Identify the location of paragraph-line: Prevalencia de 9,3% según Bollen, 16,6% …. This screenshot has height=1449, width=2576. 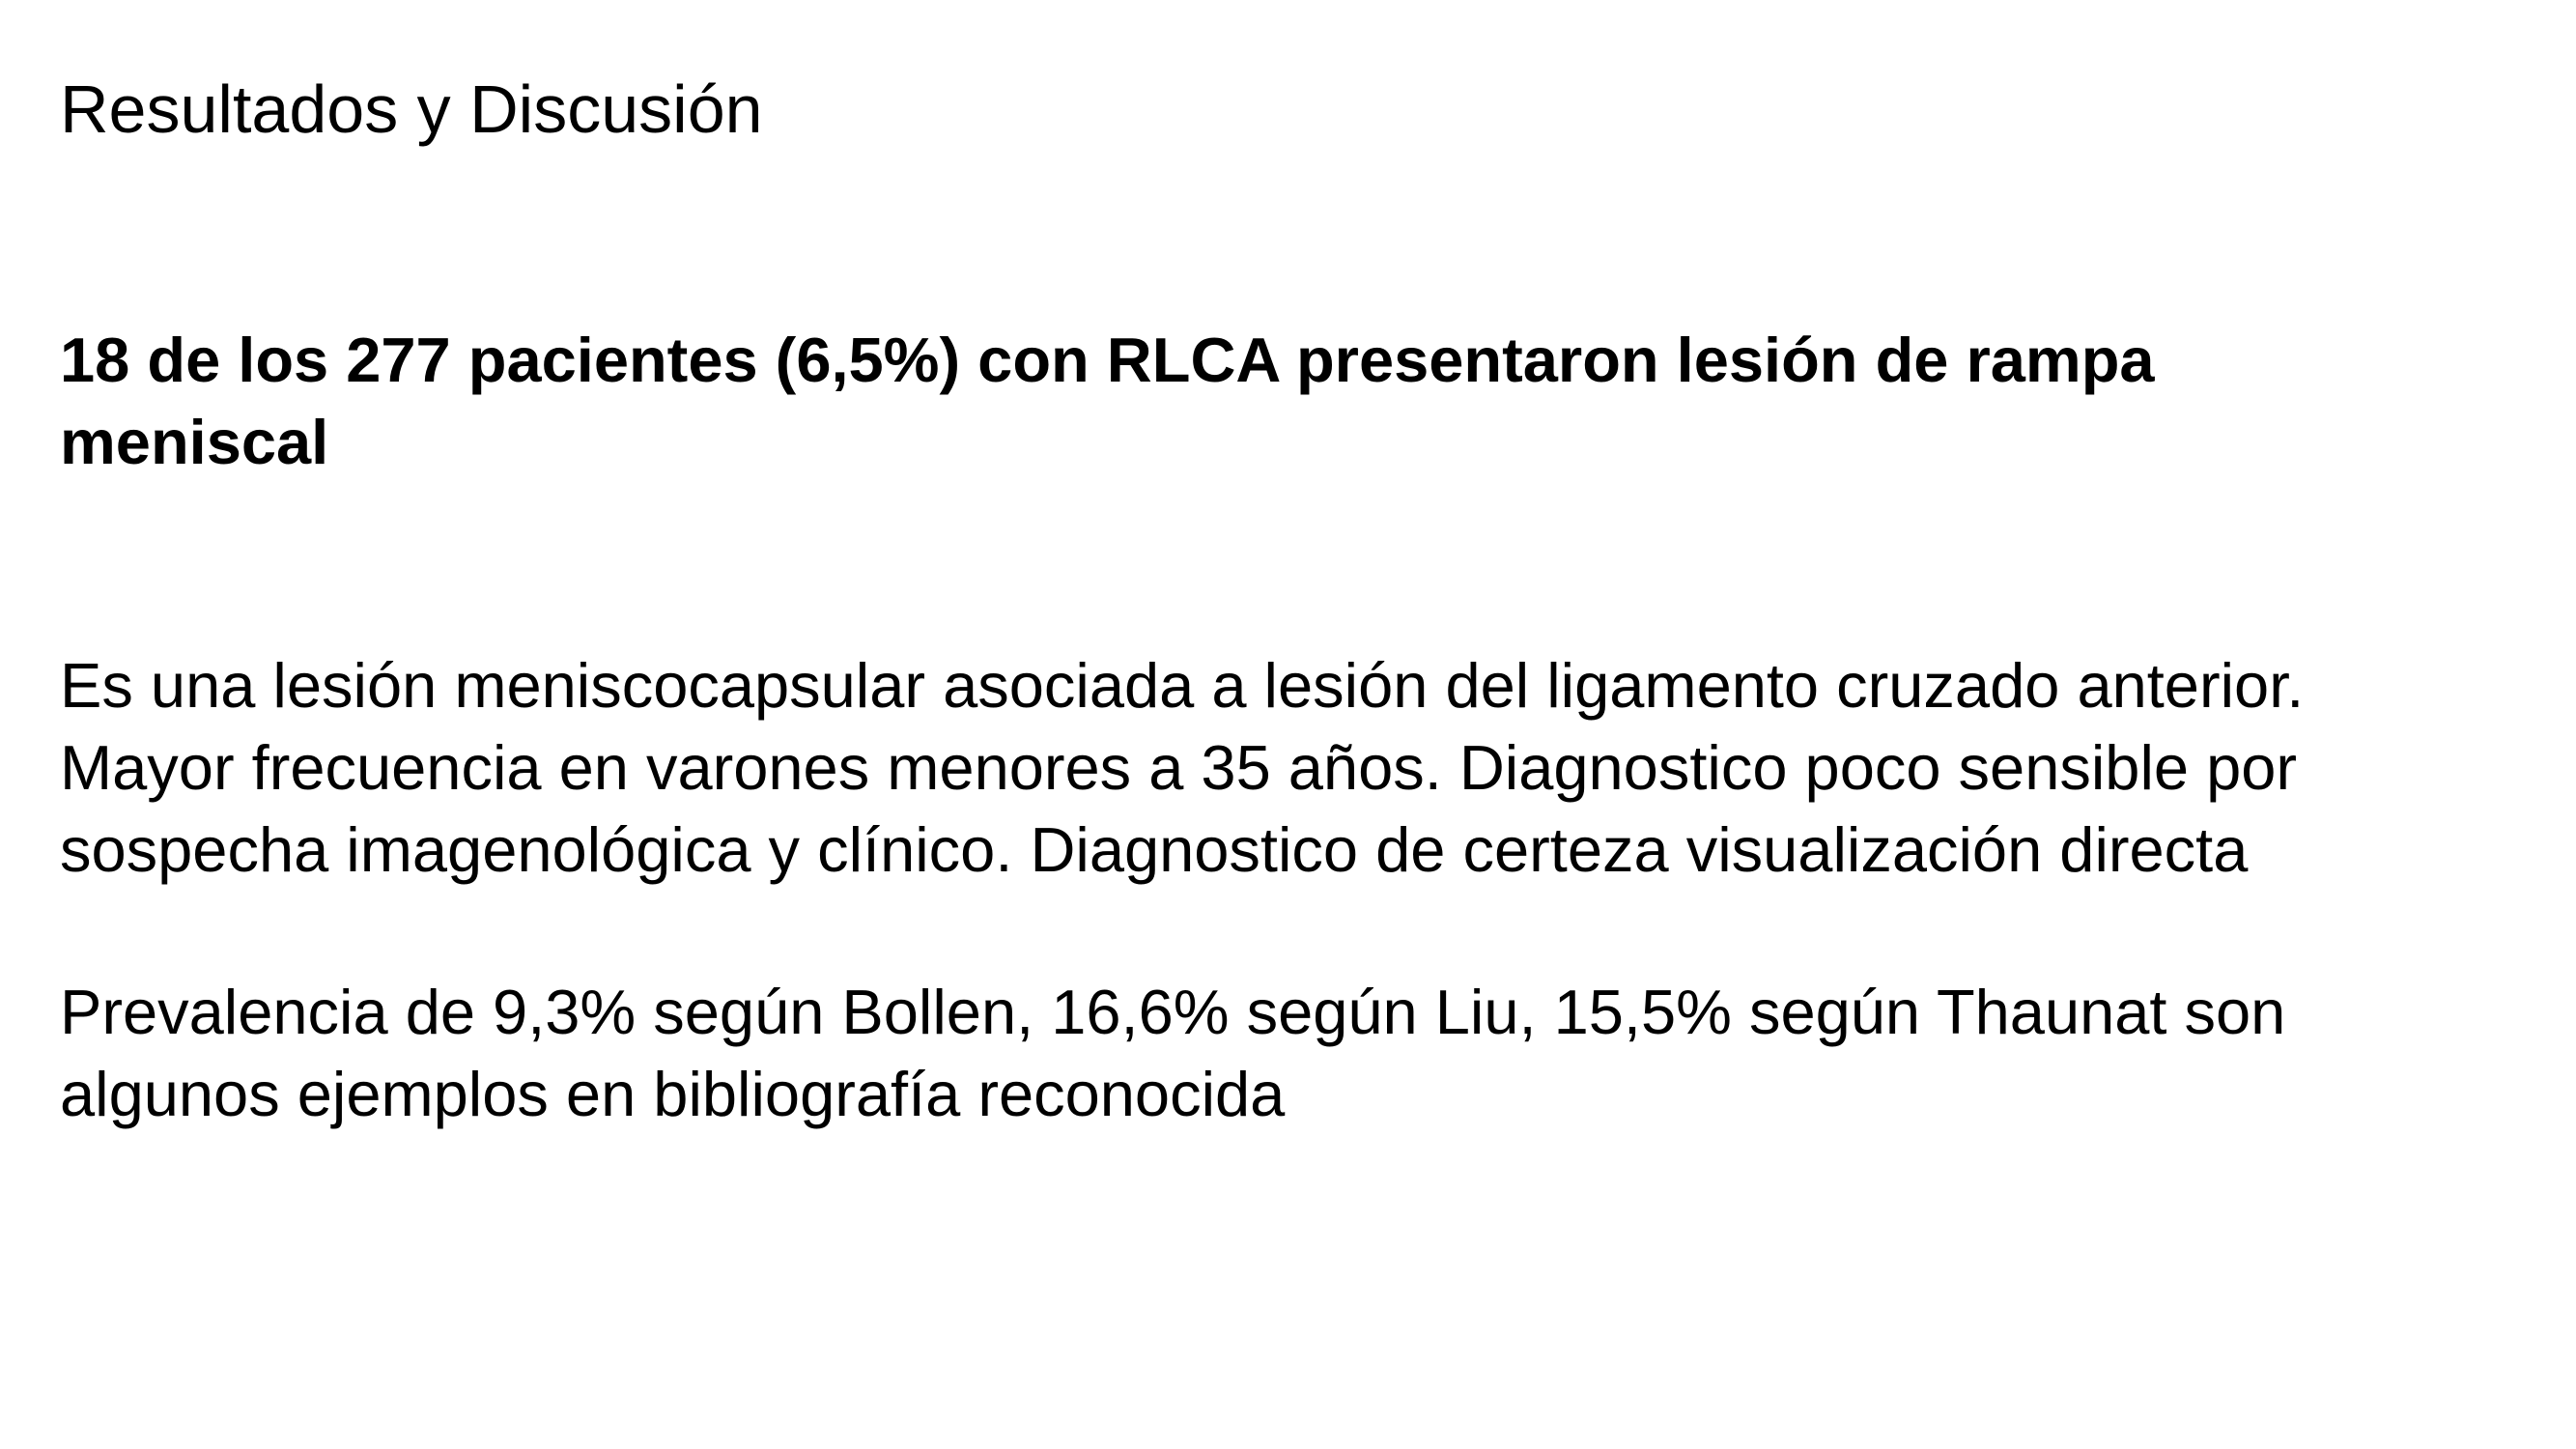
(1173, 1012).